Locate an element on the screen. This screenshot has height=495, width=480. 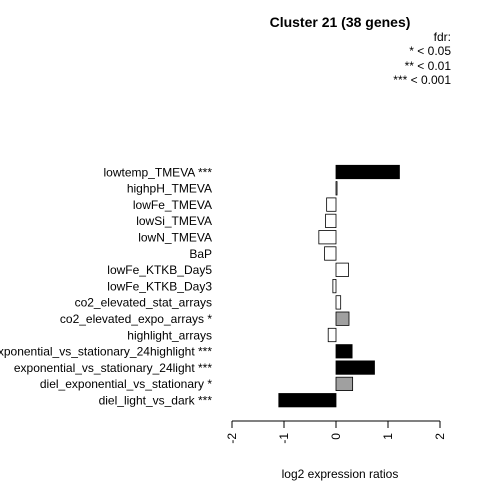
x-tick-label: 2 is located at coordinates (440, 436).